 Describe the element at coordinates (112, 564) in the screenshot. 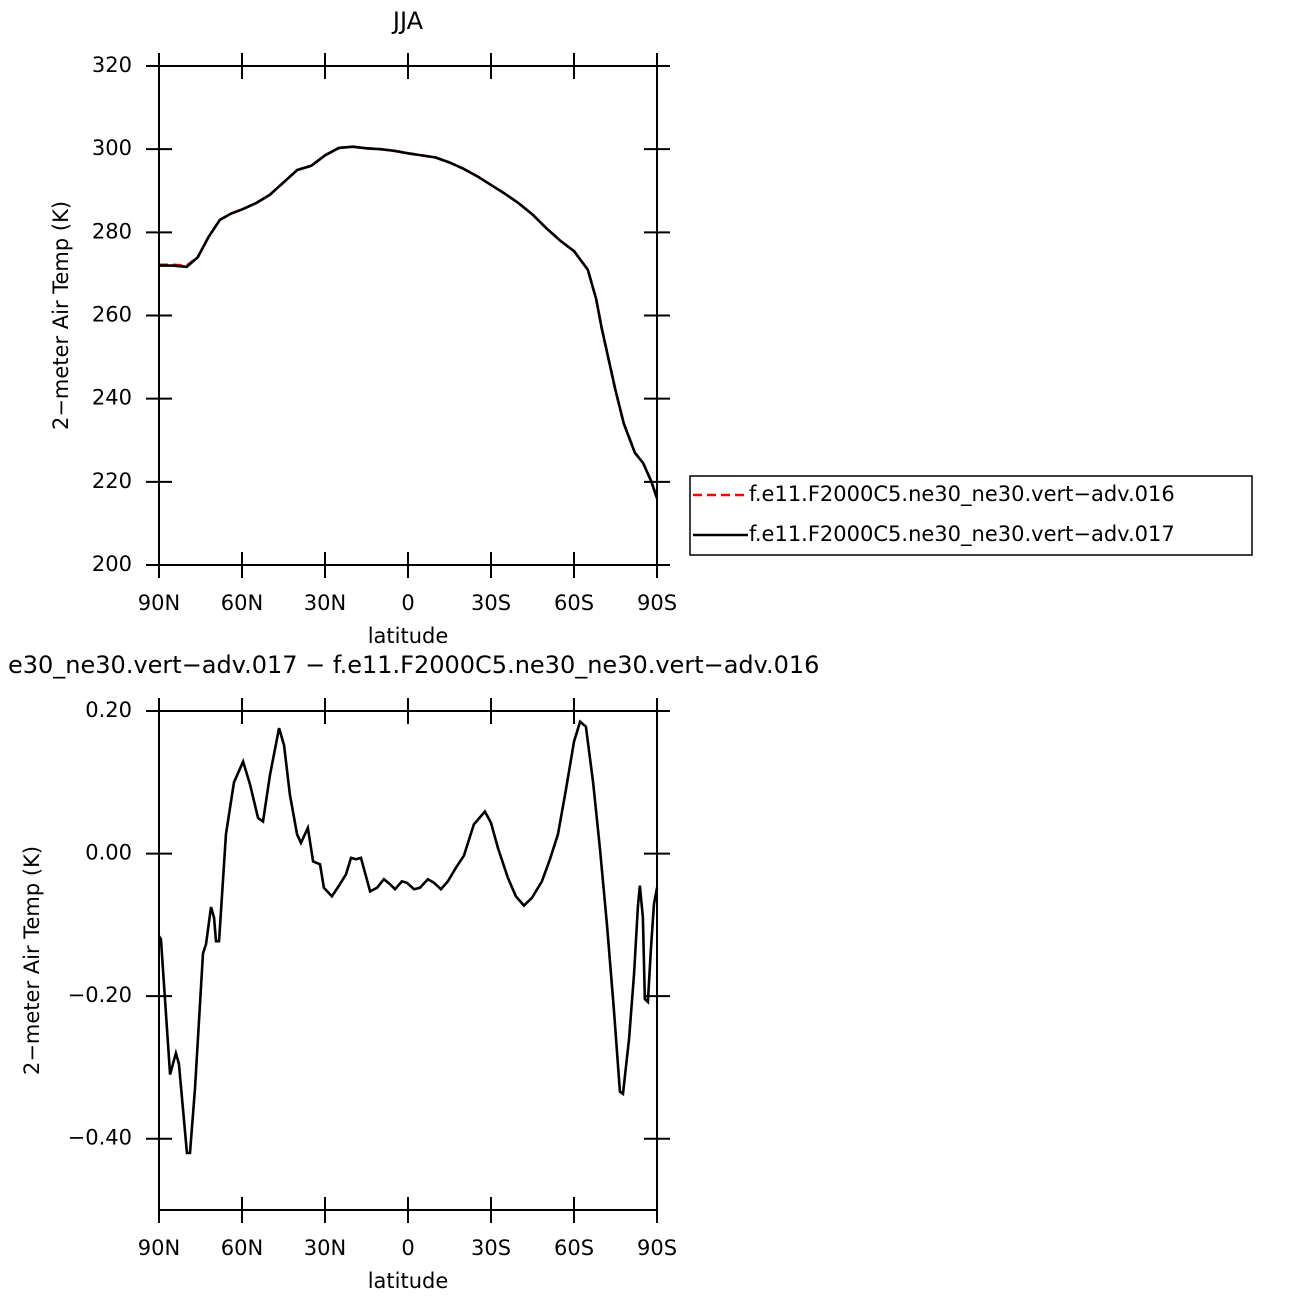

I see `y-tick-label: 200` at that location.